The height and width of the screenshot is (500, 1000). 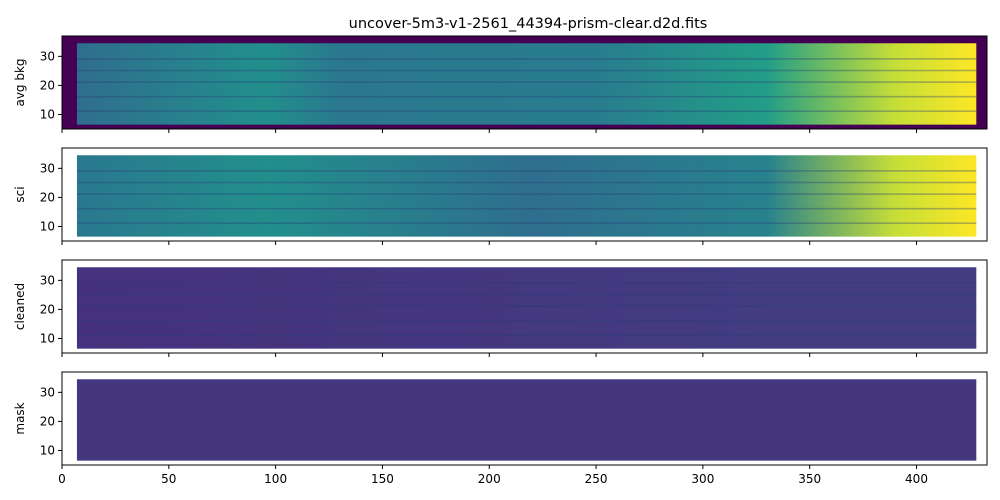 What do you see at coordinates (20, 306) in the screenshot?
I see `y-axis-label: cleaned` at bounding box center [20, 306].